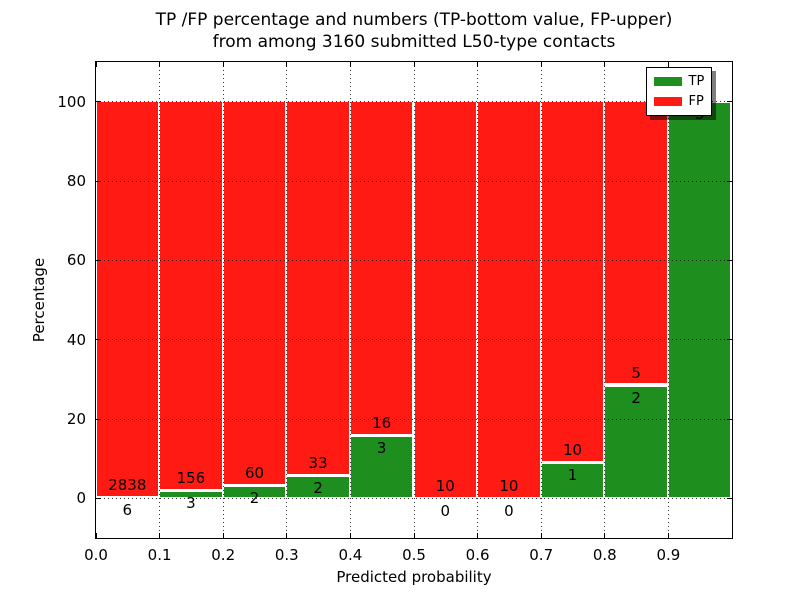 This screenshot has width=800, height=600. Describe the element at coordinates (696, 101) in the screenshot. I see `legend-label-fp: FP` at that location.